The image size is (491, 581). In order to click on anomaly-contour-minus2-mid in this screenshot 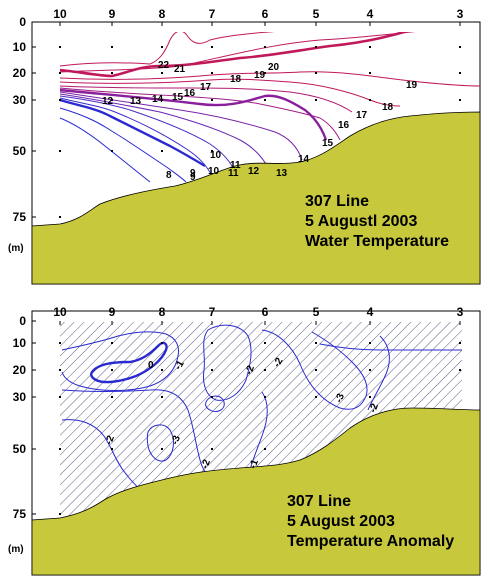, I will do `click(227, 362)`.